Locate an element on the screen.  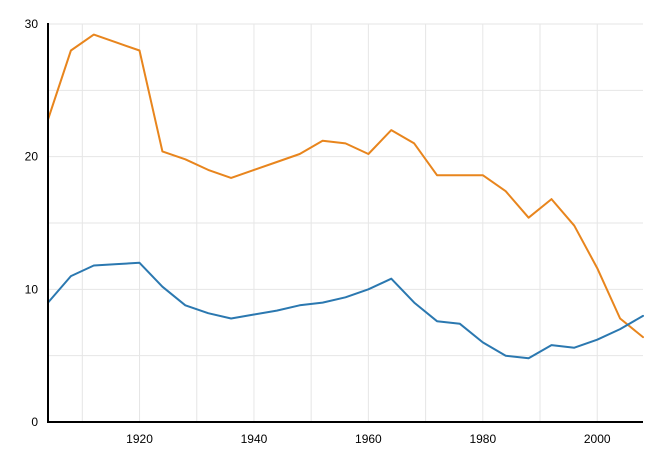
x-tick-label: 1980 is located at coordinates (482, 439).